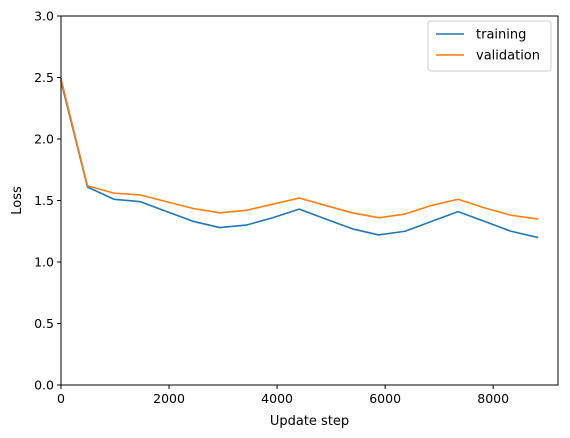  I want to click on x-tick-label: 2000, so click(169, 398).